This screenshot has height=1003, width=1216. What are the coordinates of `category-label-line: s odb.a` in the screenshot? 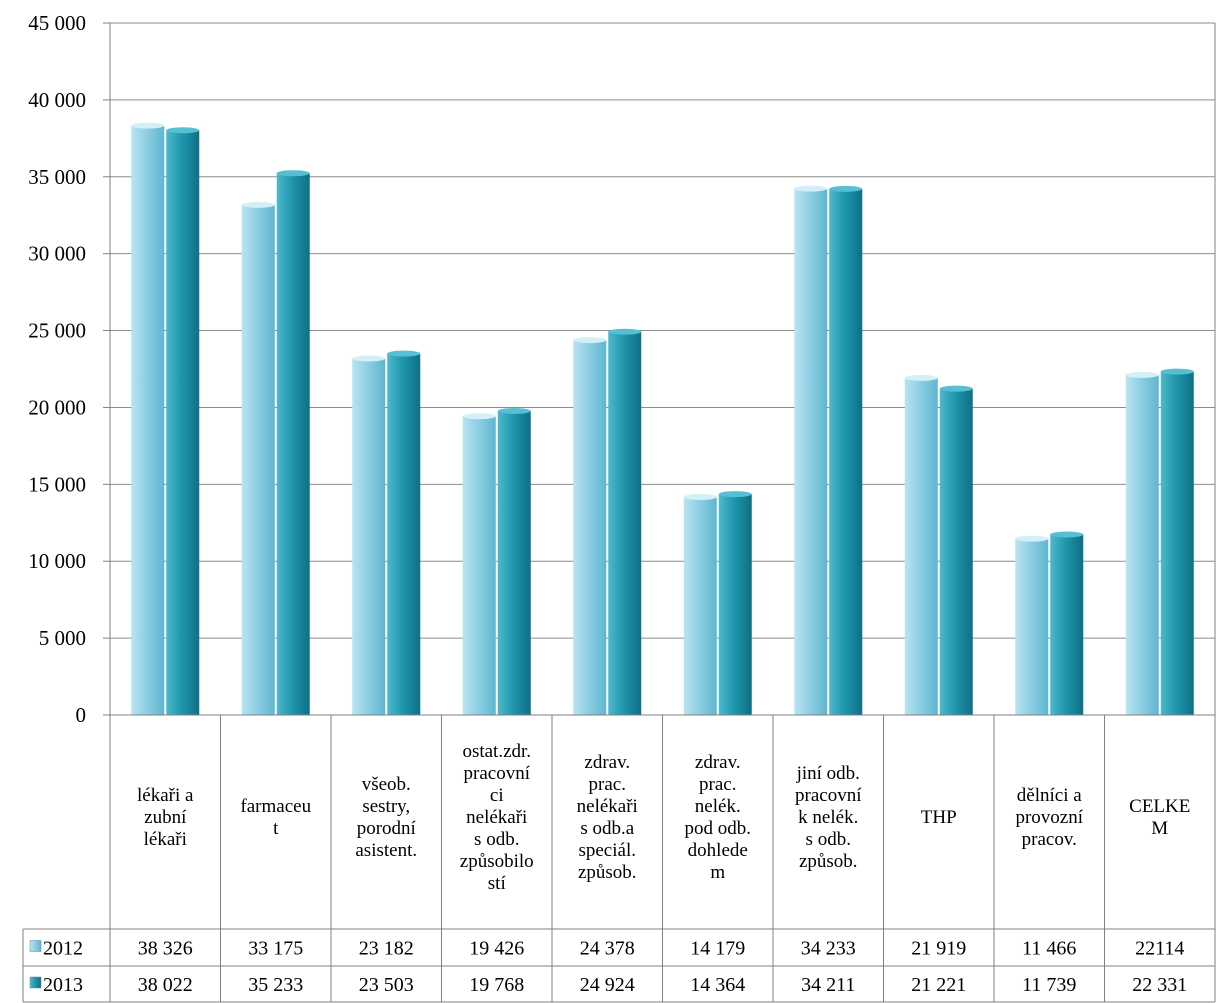 It's located at (607, 828).